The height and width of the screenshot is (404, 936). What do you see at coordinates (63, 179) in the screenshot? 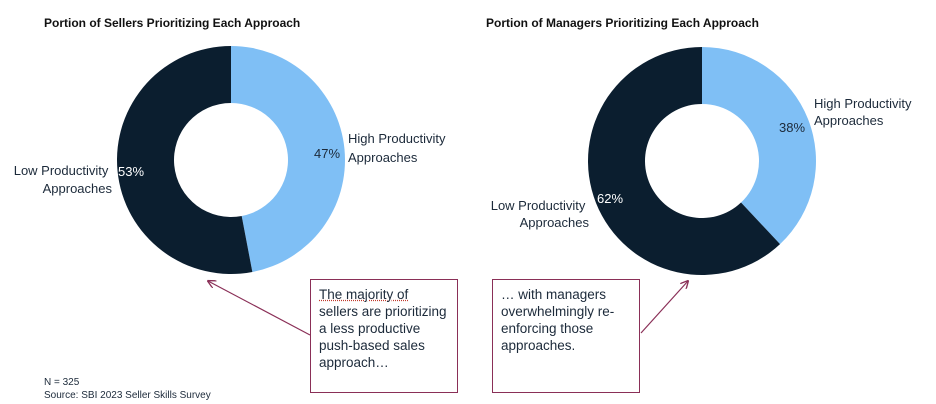
I see `sellers-low-label: Low Productivity Approaches` at bounding box center [63, 179].